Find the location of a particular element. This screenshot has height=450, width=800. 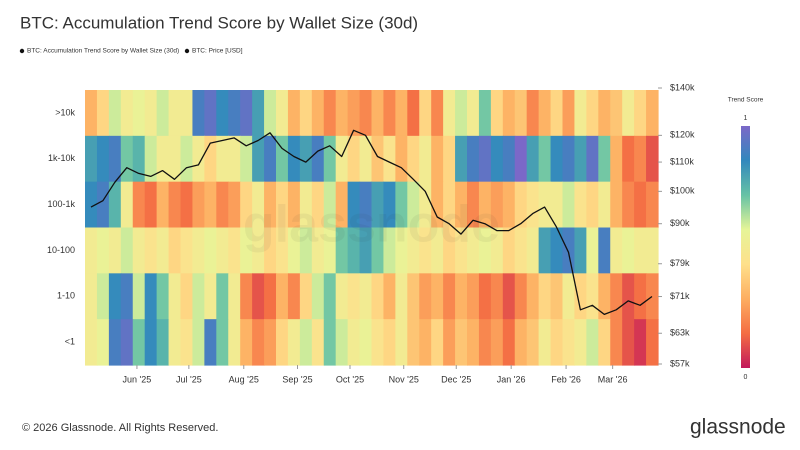

y2-tick-label: $140k is located at coordinates (682, 87).